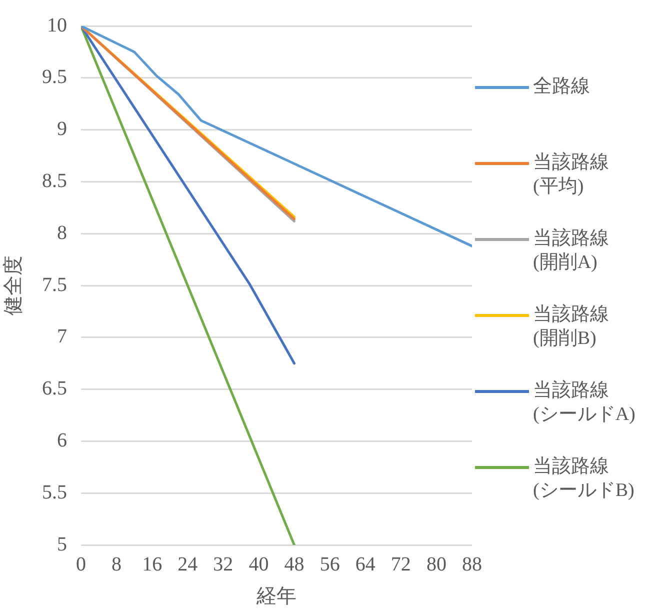 This screenshot has width=649, height=609. I want to click on legend-label: 当該路線 (開削B), so click(571, 327).